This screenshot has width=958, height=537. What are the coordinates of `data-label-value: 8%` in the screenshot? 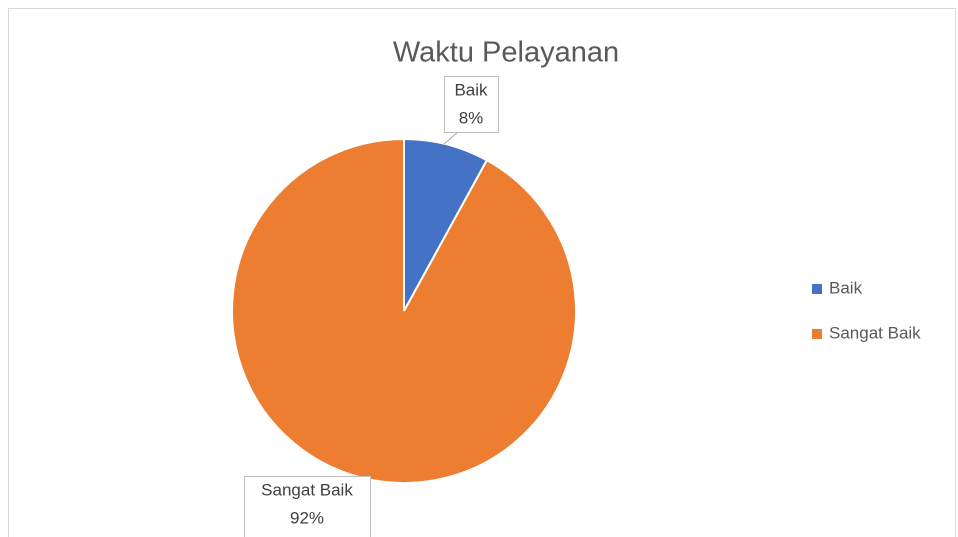 It's located at (471, 117).